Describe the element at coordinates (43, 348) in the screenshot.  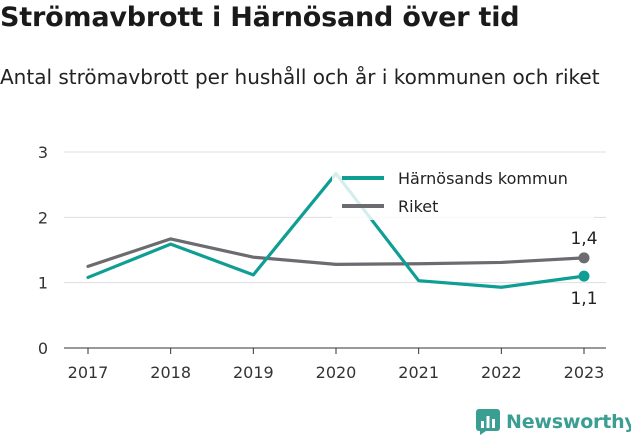
I see `y-tick-label: 0` at that location.